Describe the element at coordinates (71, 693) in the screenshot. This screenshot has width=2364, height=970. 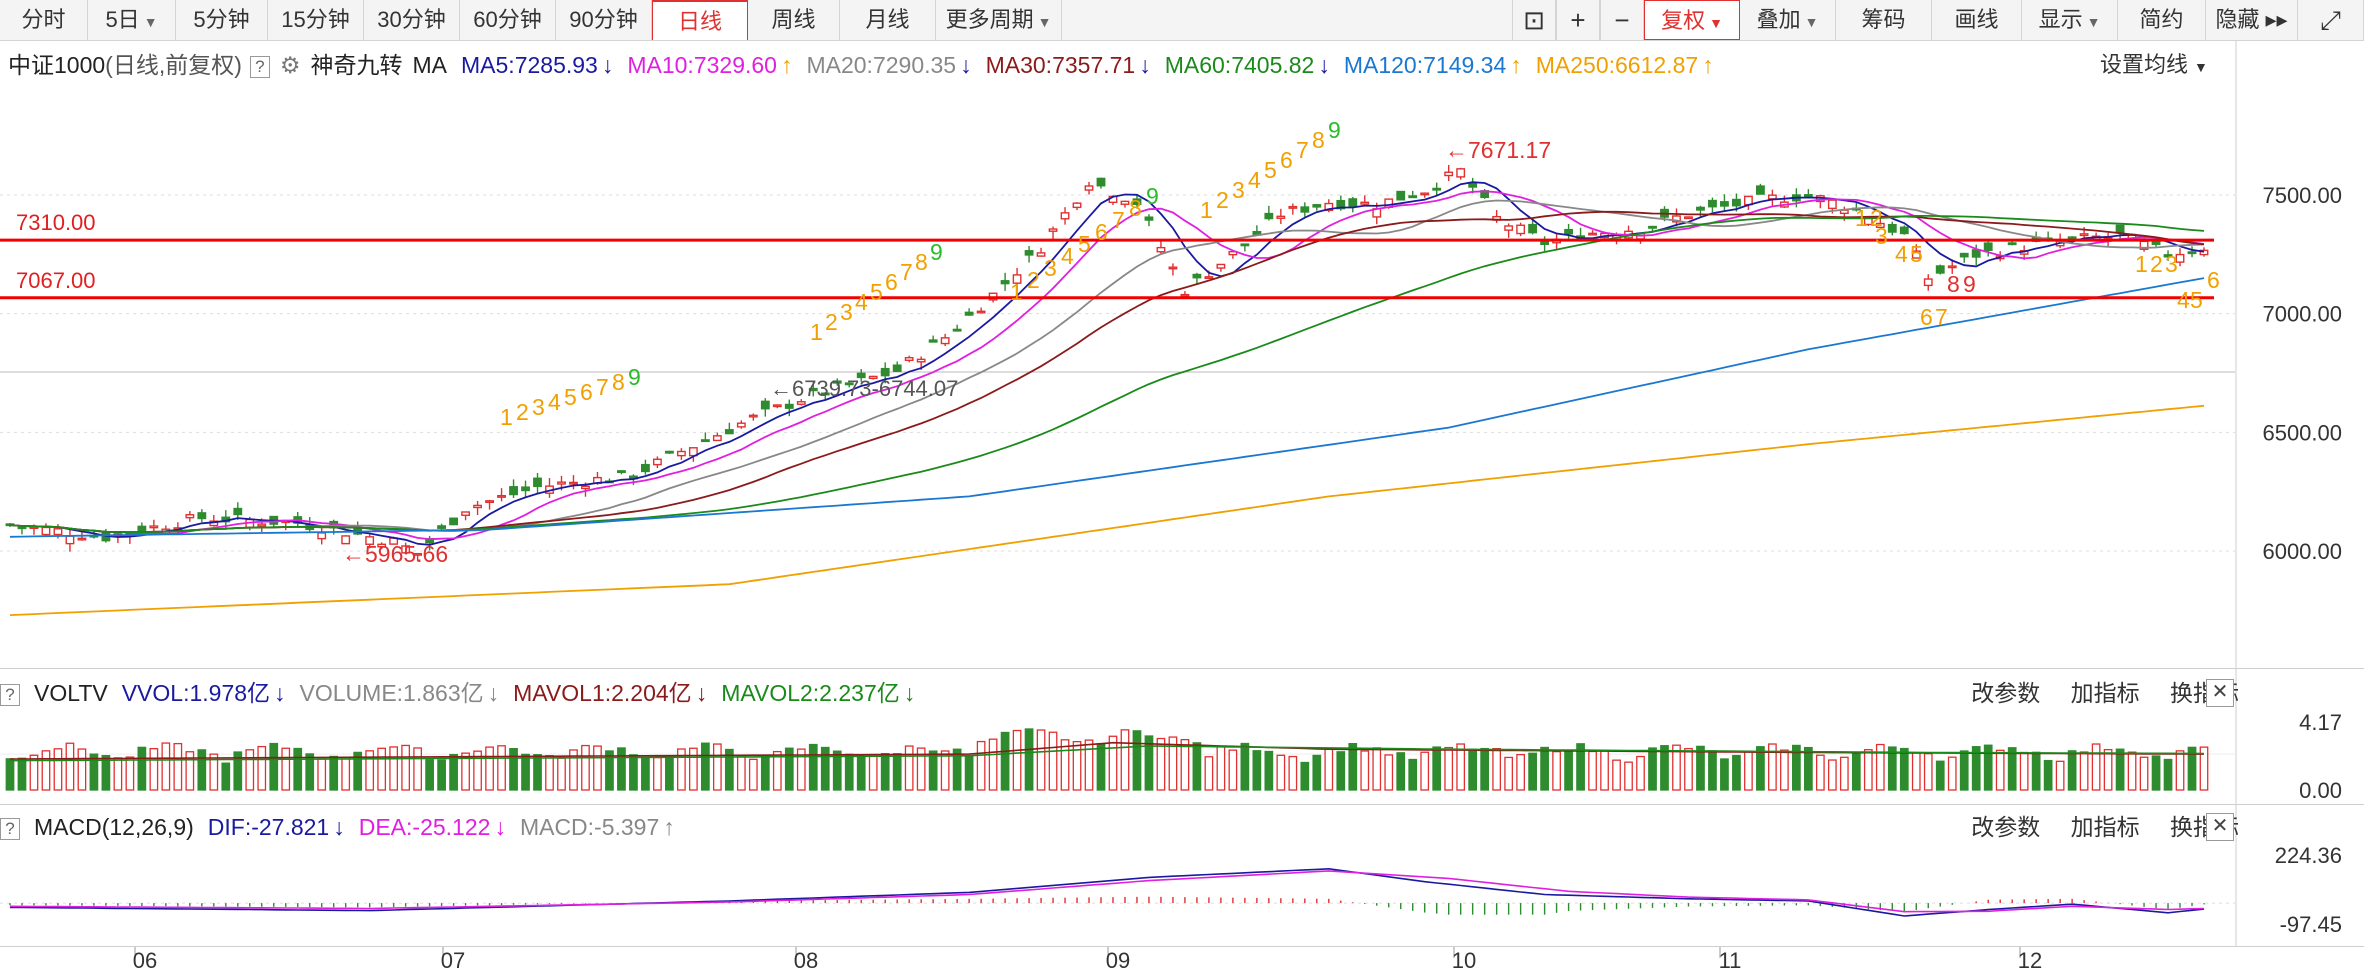
I see `volume-title: VOLTV` at that location.